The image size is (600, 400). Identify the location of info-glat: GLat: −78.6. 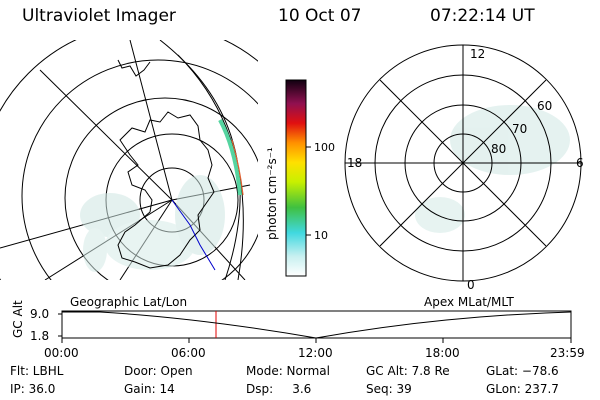
(522, 371).